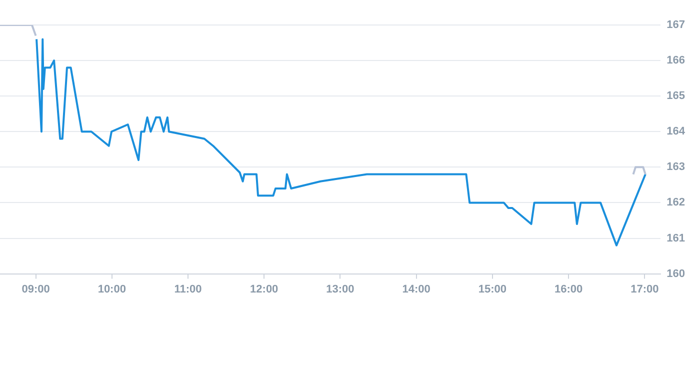  I want to click on y-tick-label: 167, so click(676, 25).